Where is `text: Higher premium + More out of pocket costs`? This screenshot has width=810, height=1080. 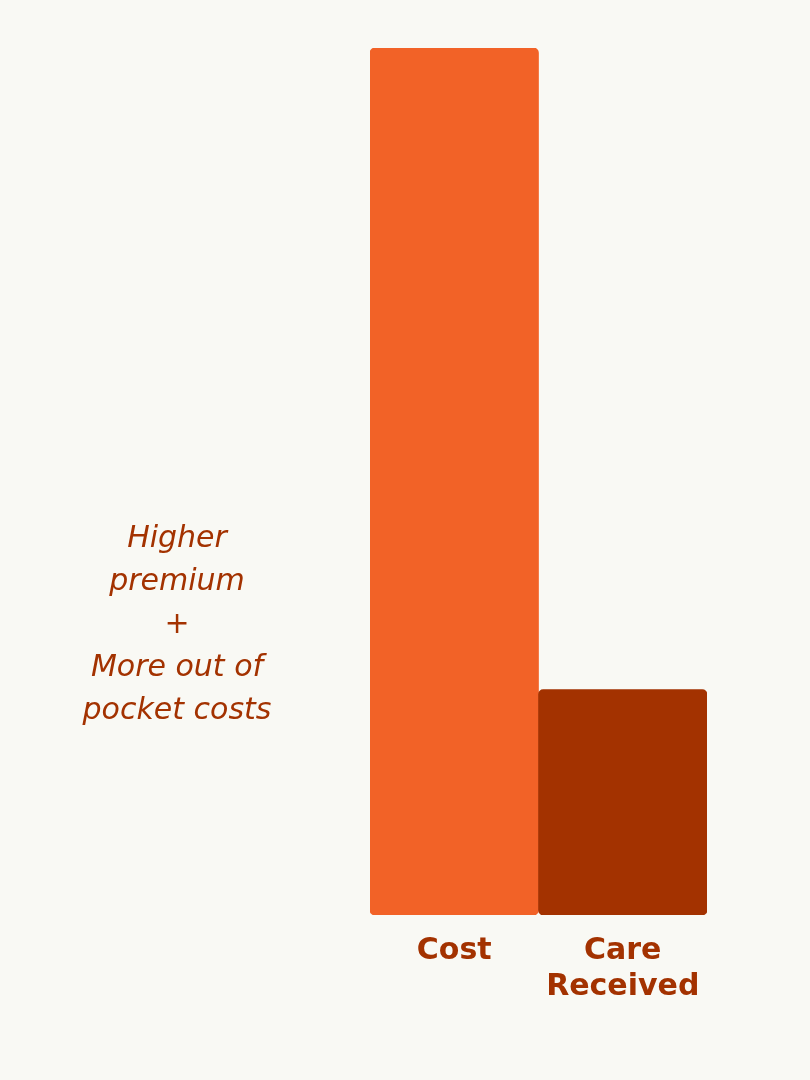 text: Higher premium + More out of pocket costs is located at coordinates (177, 623).